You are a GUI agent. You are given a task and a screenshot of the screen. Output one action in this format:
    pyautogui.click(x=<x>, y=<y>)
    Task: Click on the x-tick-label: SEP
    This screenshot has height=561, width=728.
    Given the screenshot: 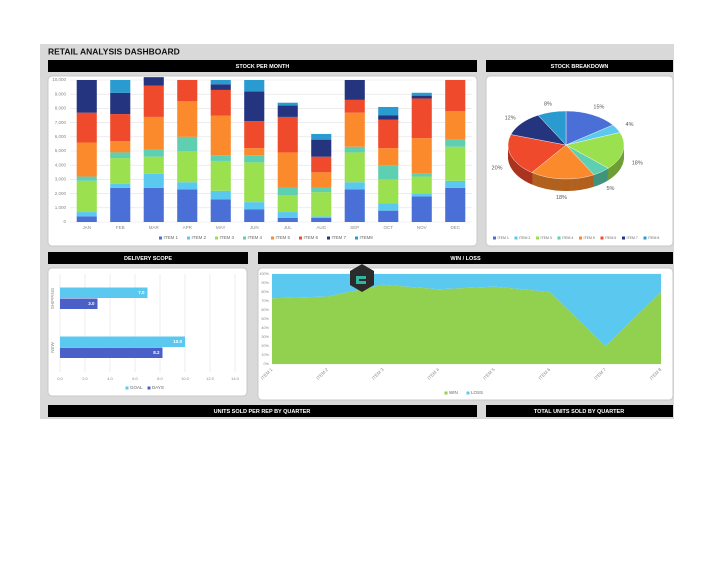 What is the action you would take?
    pyautogui.click(x=354, y=227)
    